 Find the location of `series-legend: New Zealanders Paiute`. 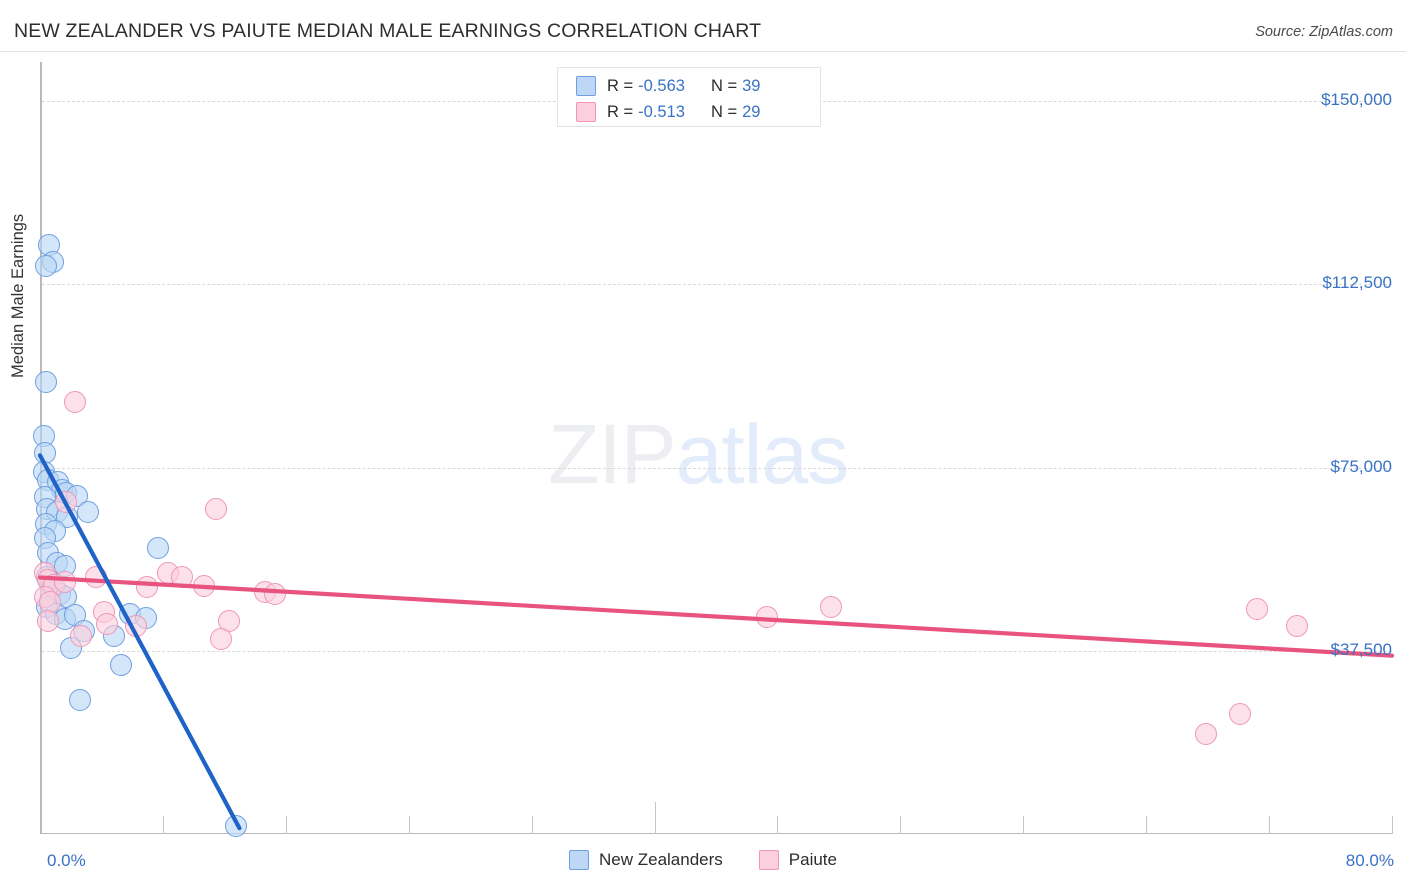

series-legend: New Zealanders Paiute is located at coordinates (703, 860).